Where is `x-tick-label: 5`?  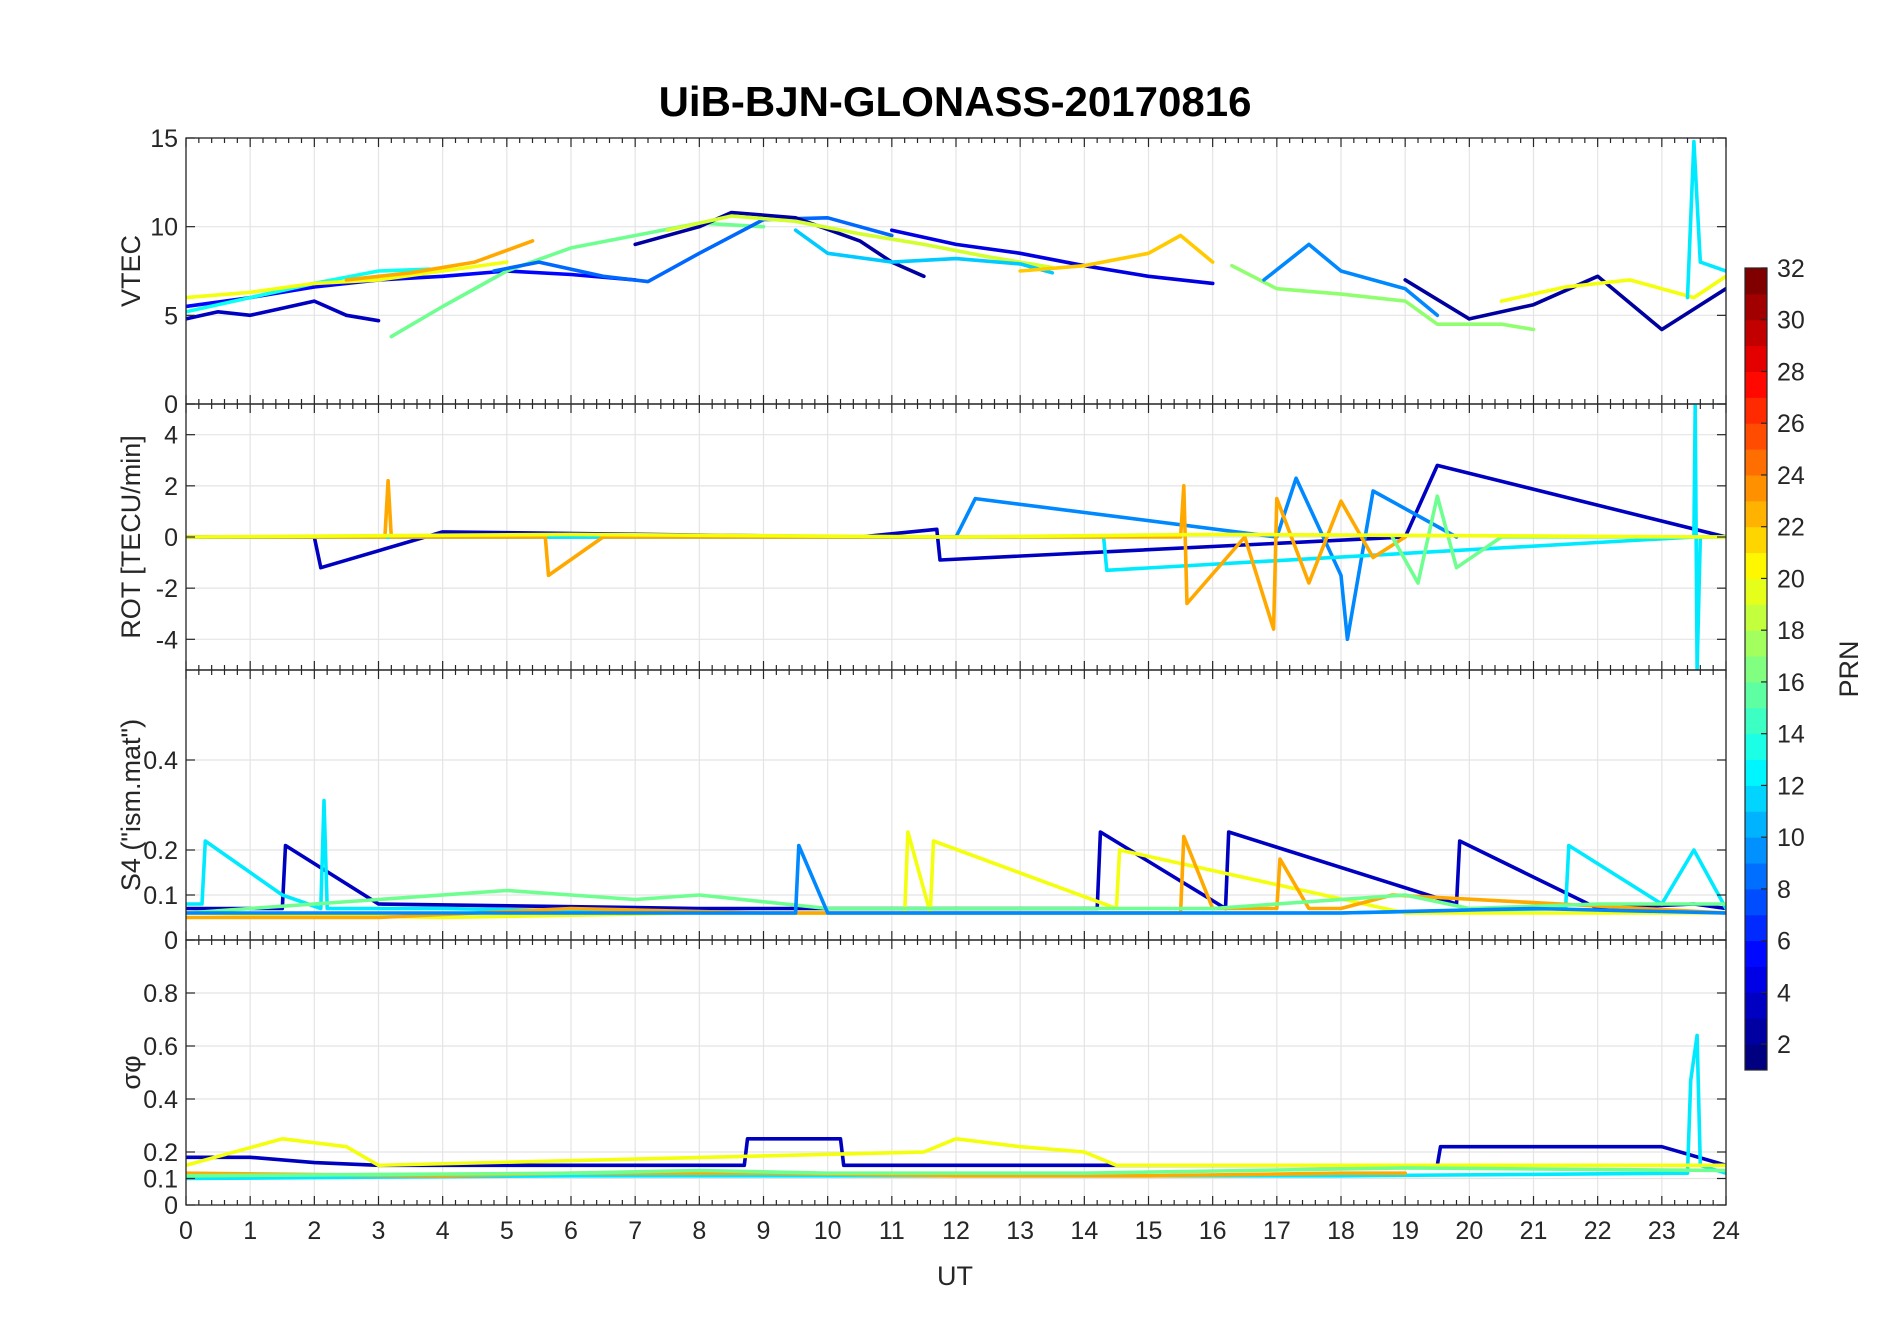 x-tick-label: 5 is located at coordinates (507, 1231).